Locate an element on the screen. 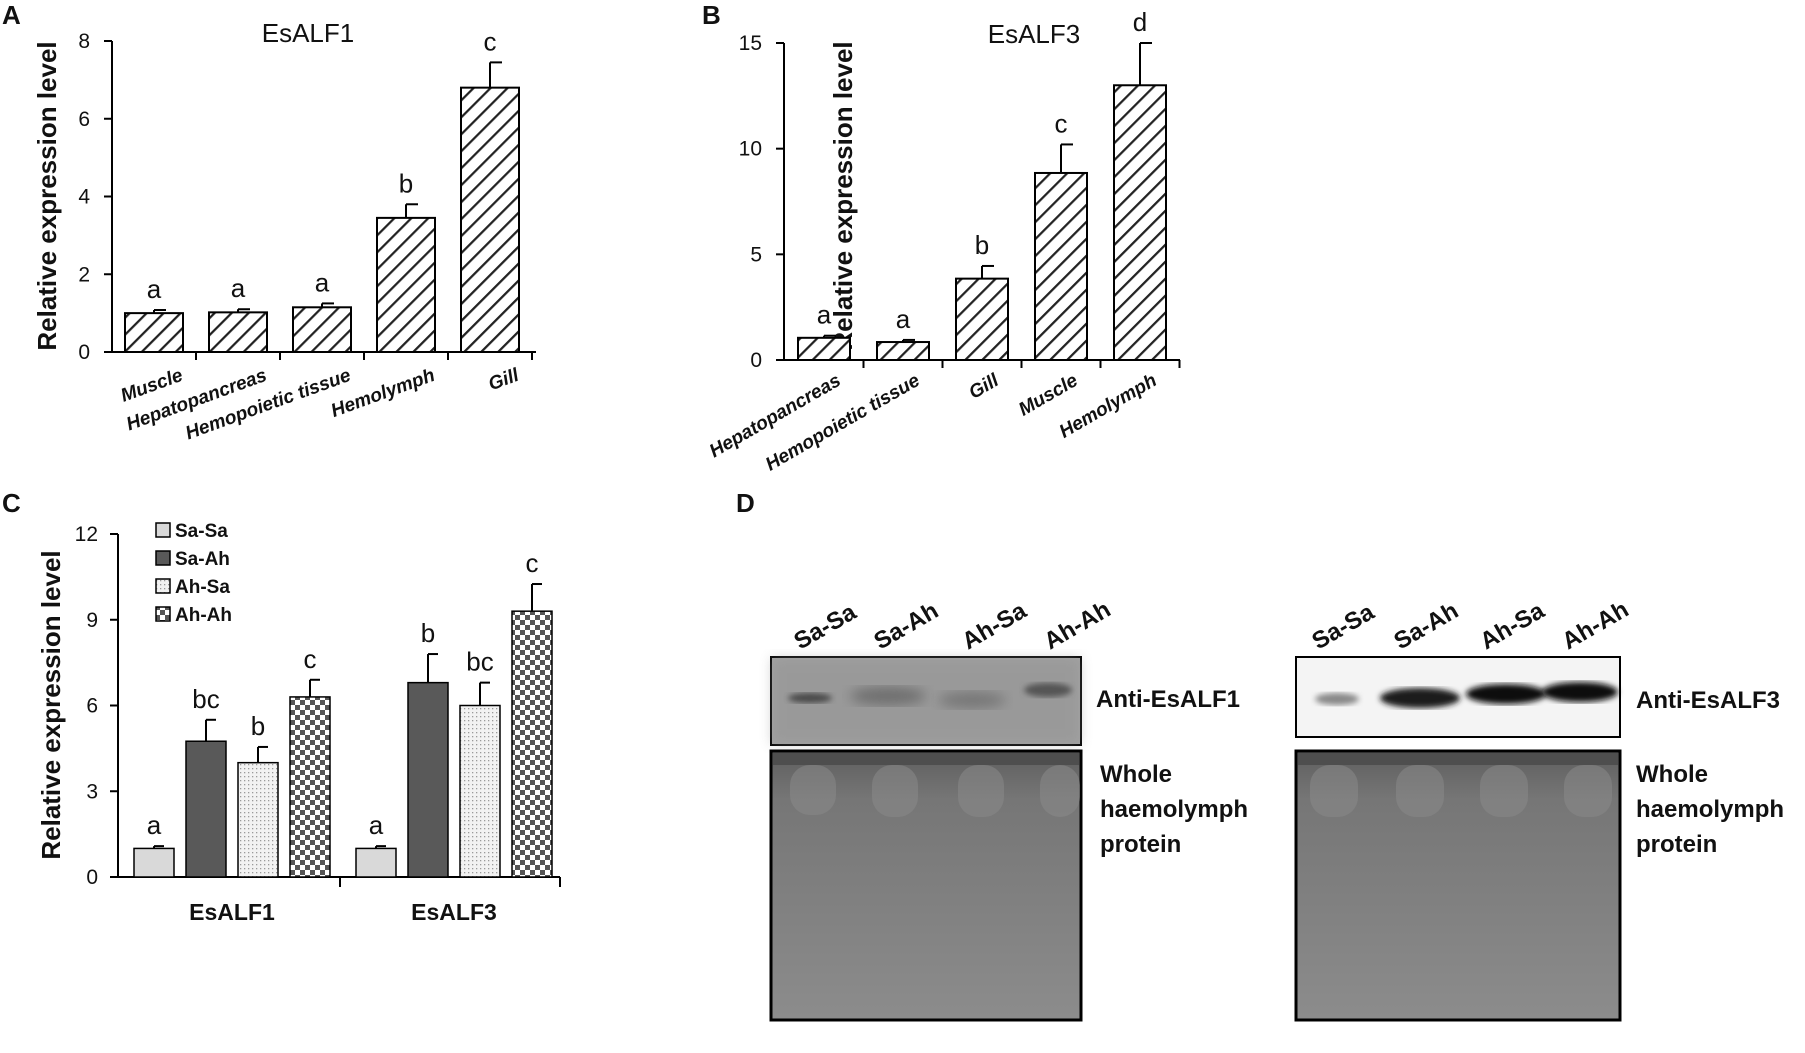 The height and width of the screenshot is (1053, 1805). blot-left-gel-lanes is located at coordinates (935, 791).